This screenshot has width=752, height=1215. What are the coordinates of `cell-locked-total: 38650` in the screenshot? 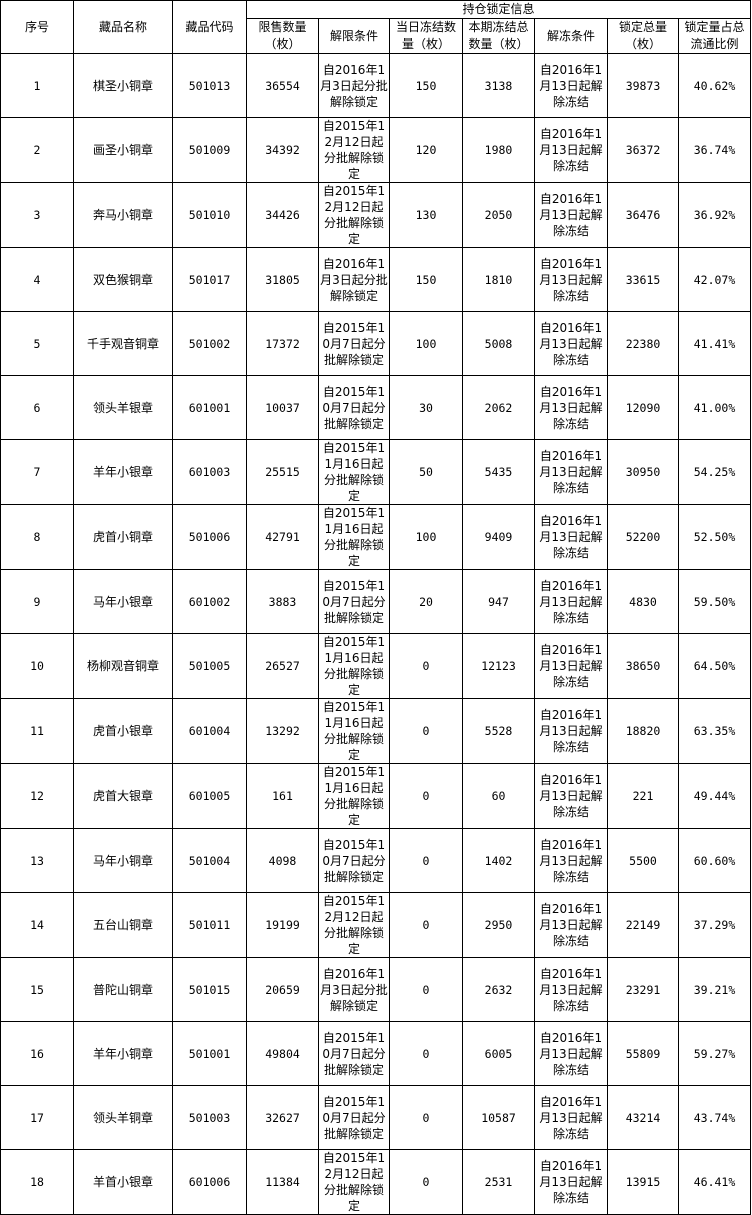 It's located at (643, 666).